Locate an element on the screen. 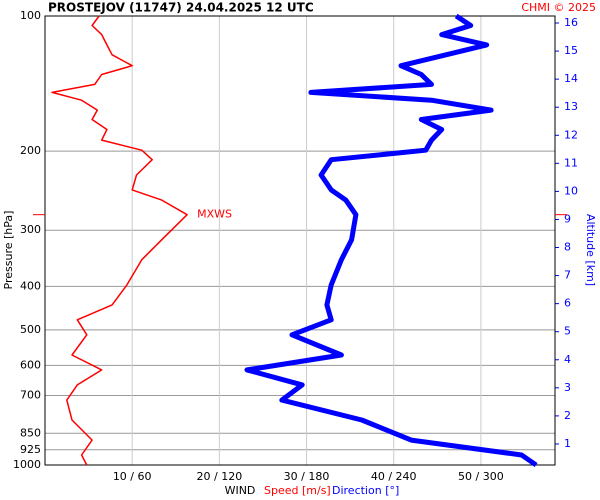 Image resolution: width=600 pixels, height=500 pixels. y2-tick-label: 4 is located at coordinates (567, 359).